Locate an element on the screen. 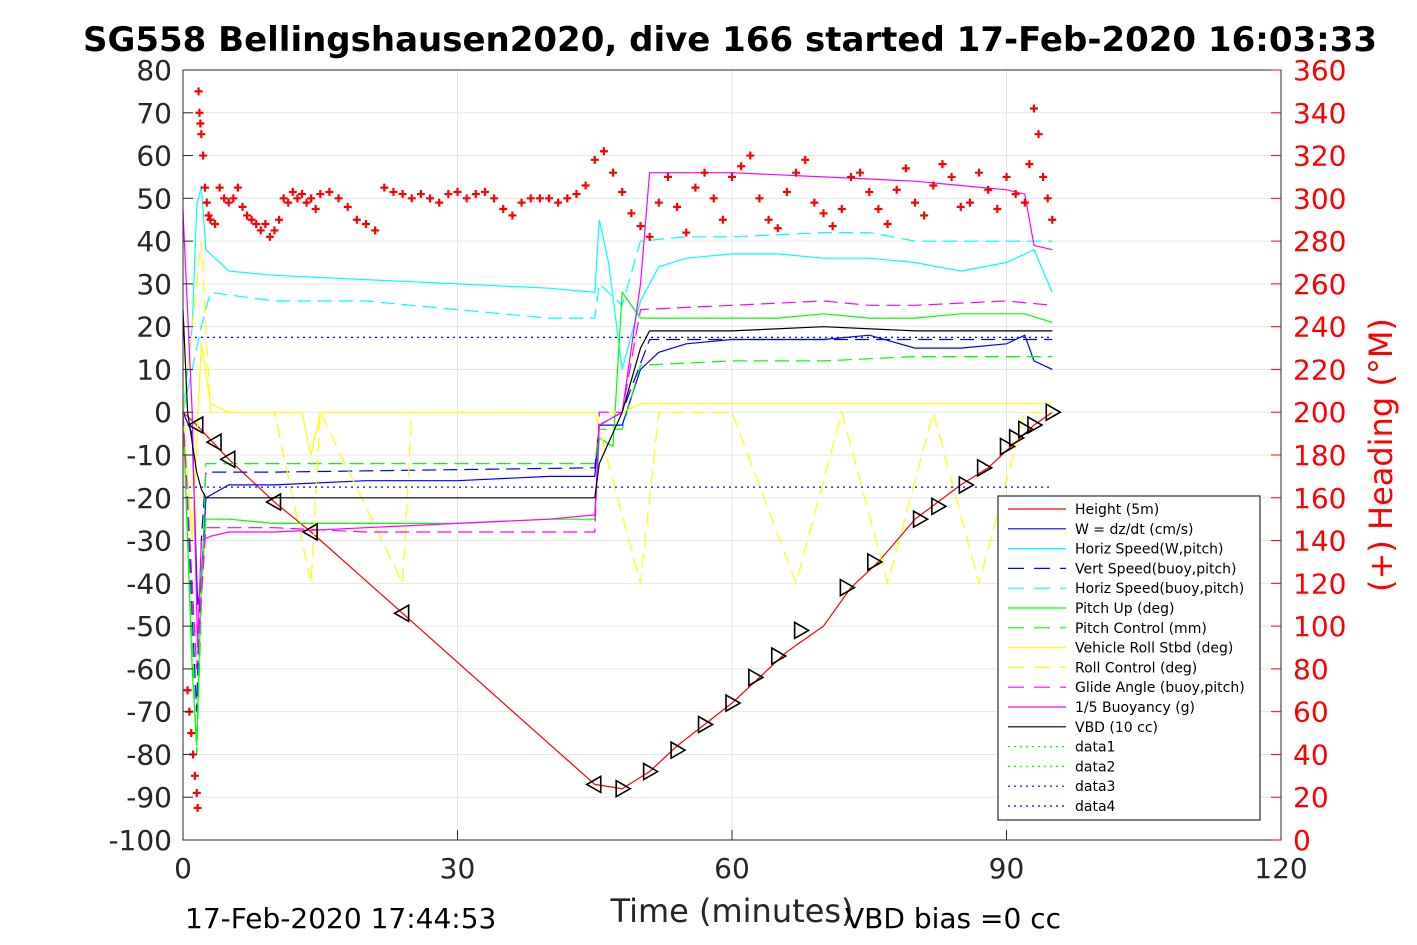 This screenshot has height=945, width=1417. legend-label: Pitch Control (mm) is located at coordinates (1141, 629).